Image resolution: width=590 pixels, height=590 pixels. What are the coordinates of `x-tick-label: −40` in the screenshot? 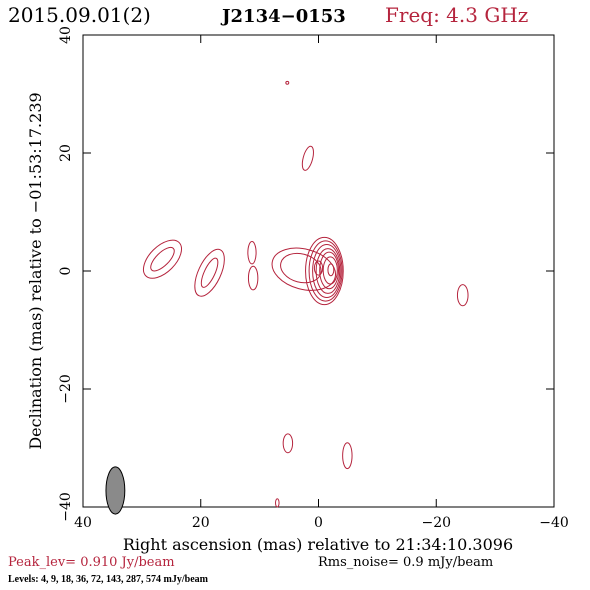 It's located at (554, 523).